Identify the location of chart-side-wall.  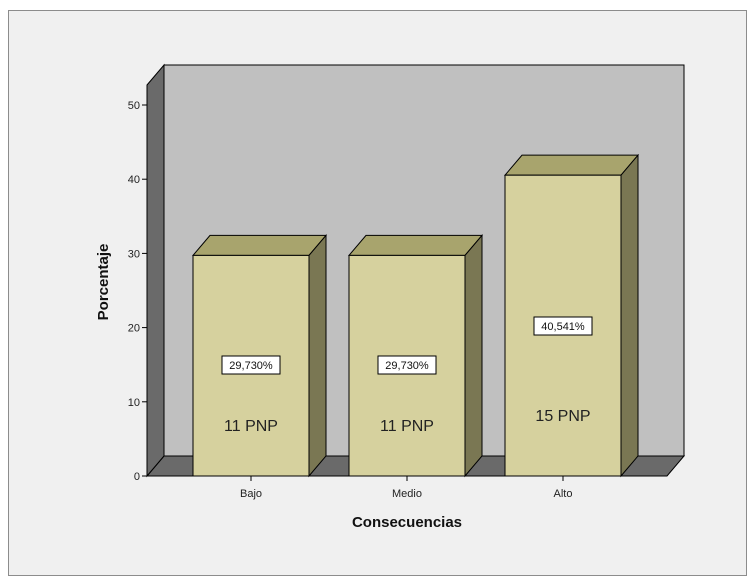
(155, 270).